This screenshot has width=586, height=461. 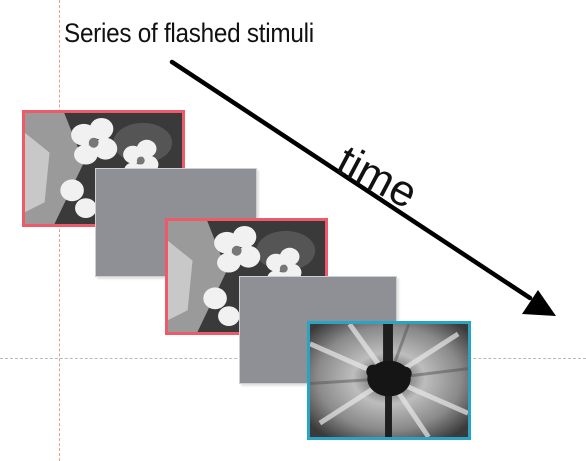 I want to click on vertical-guide-line, so click(x=59, y=230).